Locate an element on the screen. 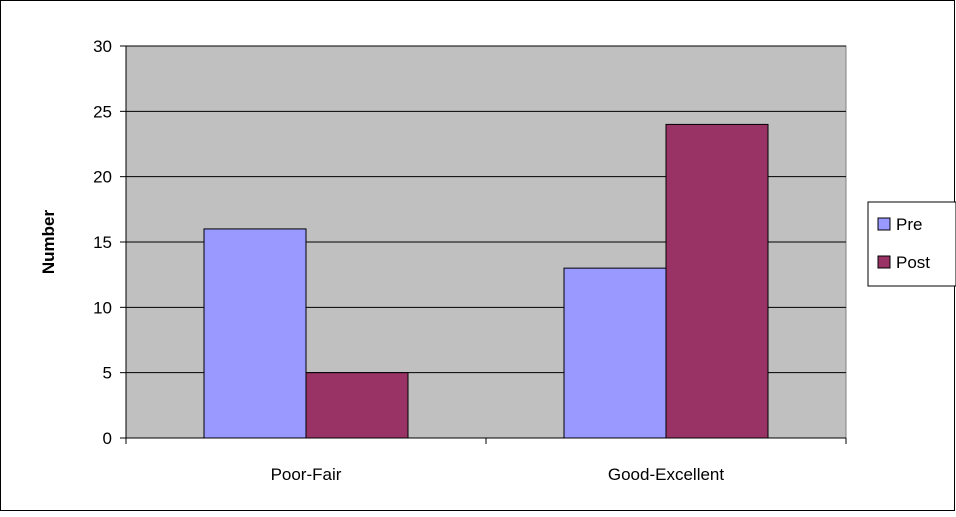  legend: Pre Post is located at coordinates (911, 244).